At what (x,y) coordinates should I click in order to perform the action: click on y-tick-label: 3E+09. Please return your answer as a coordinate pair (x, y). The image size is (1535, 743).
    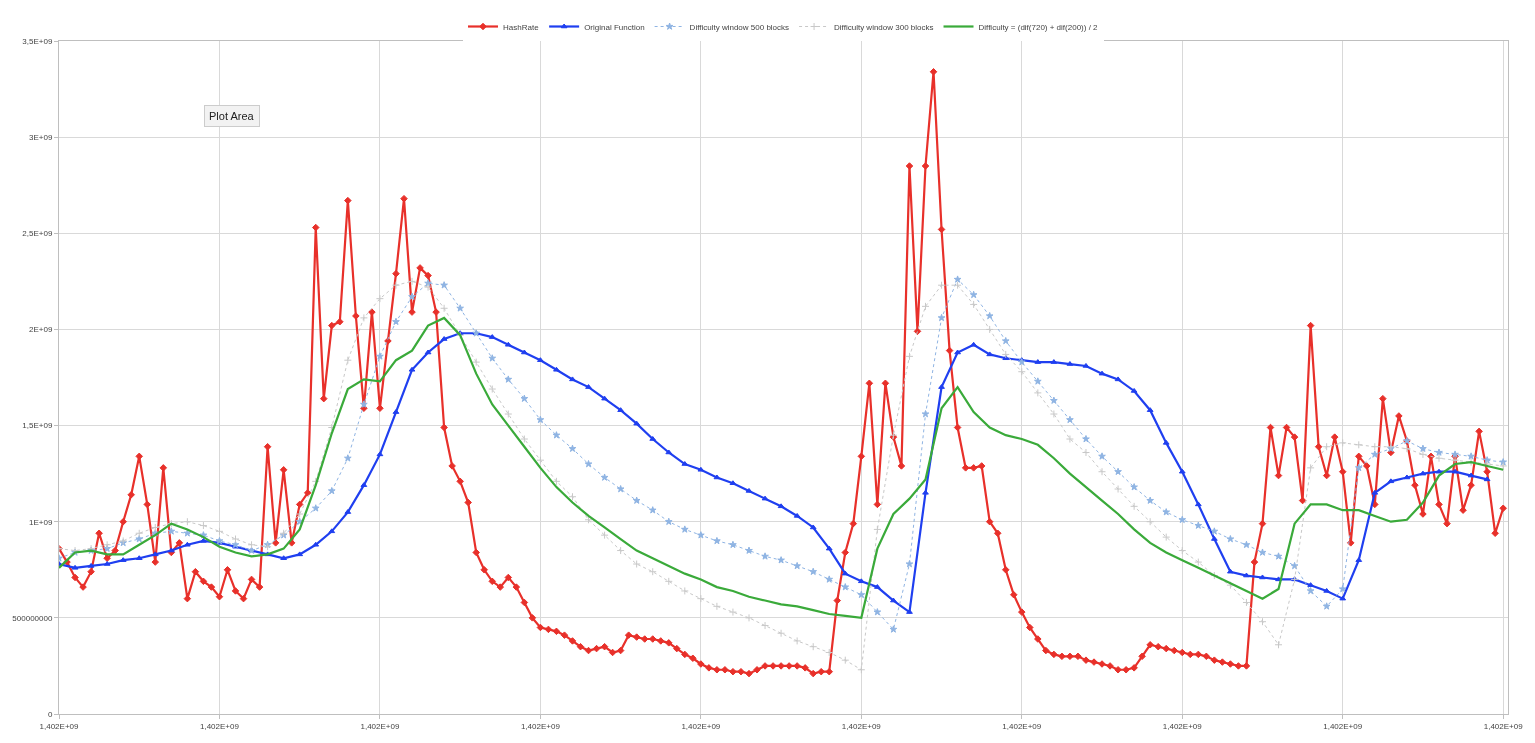
    Looking at the image, I should click on (41, 137).